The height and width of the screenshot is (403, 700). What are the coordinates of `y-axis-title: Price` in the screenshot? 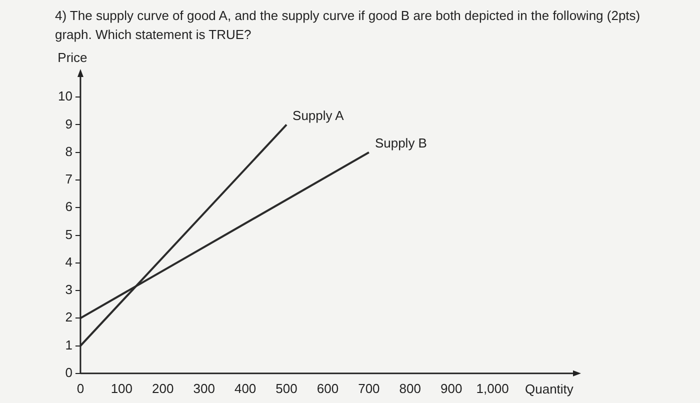 It's located at (73, 58).